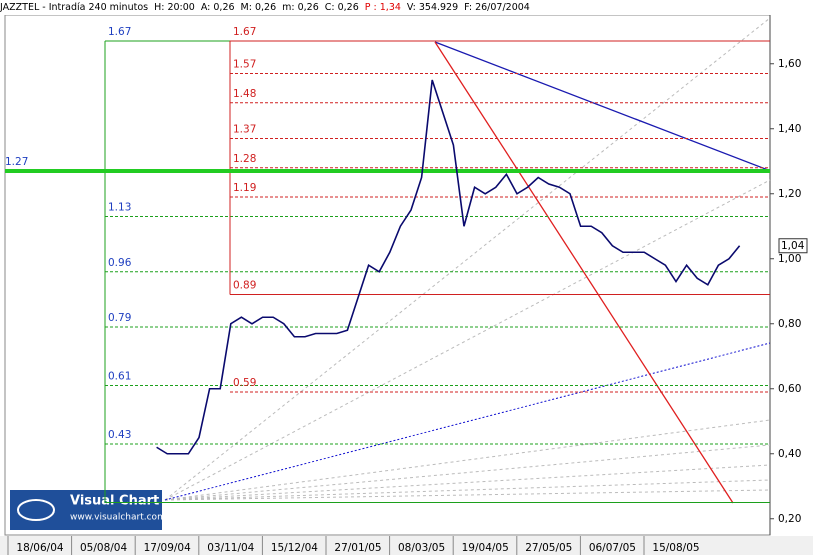  I want to click on red-level-label: 1.37, so click(244, 130).